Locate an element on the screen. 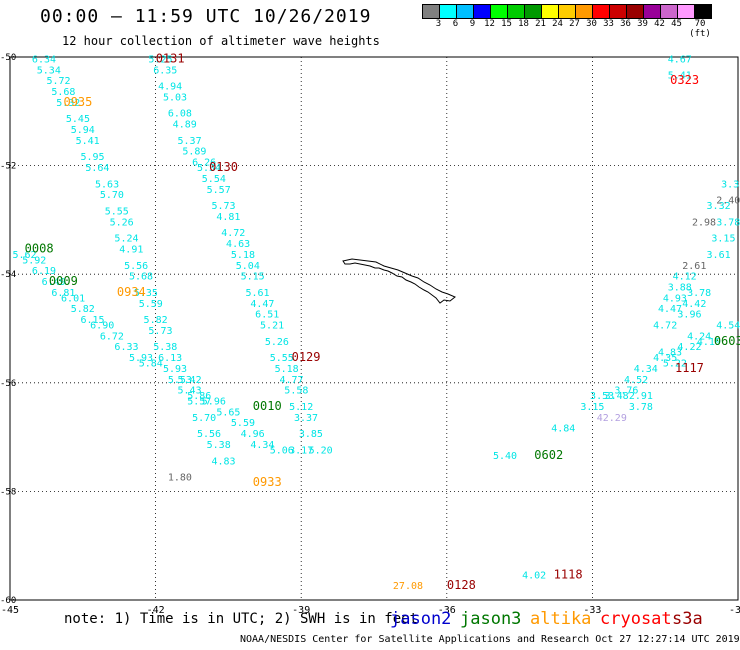  lon-tick-label: -42 is located at coordinates (156, 610).